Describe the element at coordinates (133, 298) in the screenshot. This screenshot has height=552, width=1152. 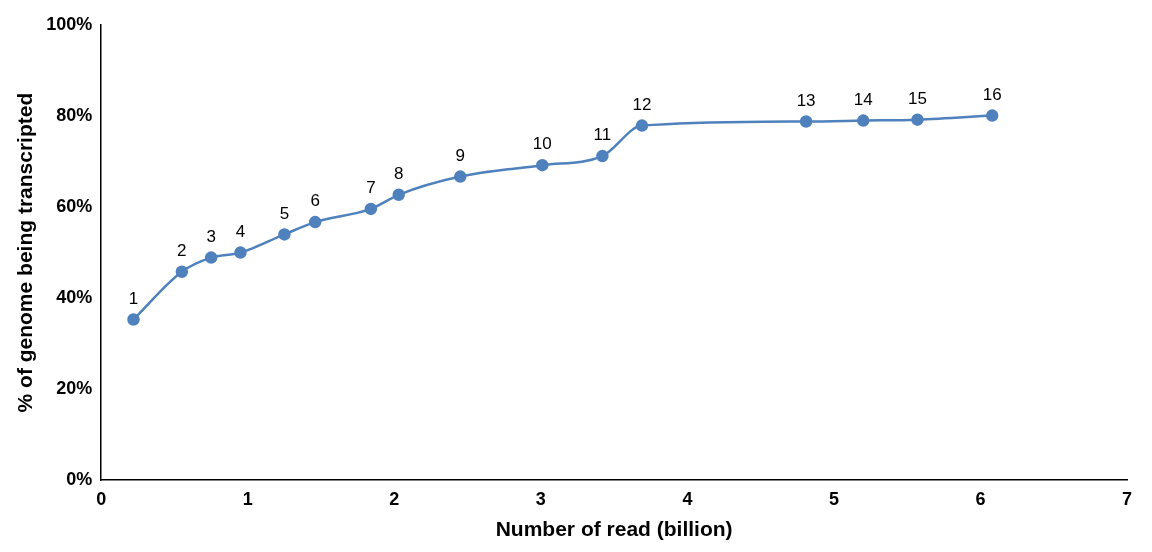
I see `annotation: 1` at that location.